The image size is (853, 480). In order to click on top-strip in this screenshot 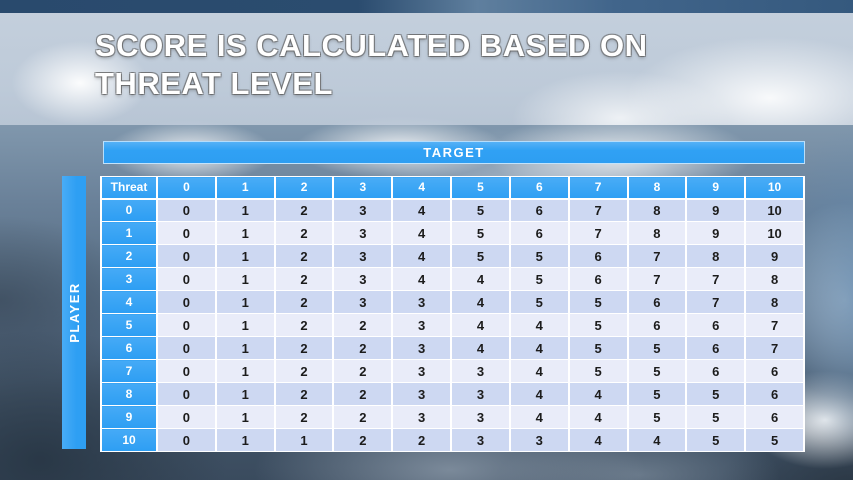, I will do `click(426, 6)`.